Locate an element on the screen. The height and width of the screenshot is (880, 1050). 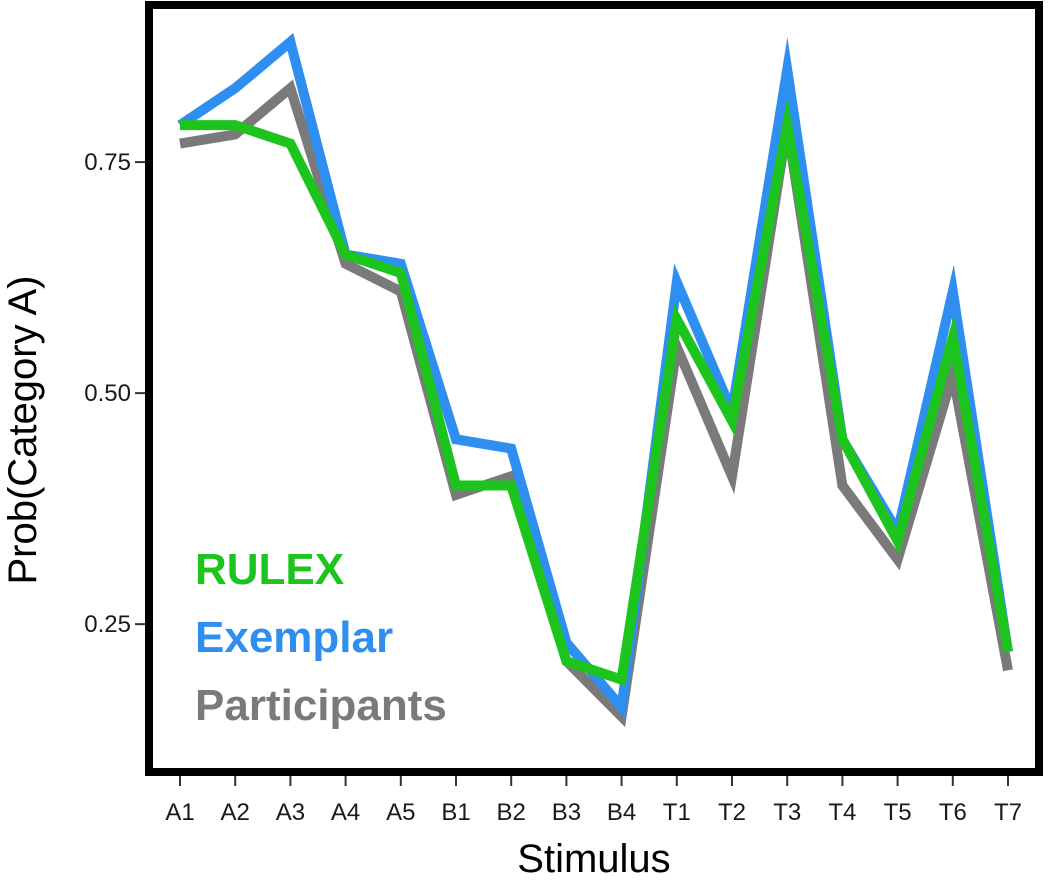
x-tick-label: A5 is located at coordinates (400, 812).